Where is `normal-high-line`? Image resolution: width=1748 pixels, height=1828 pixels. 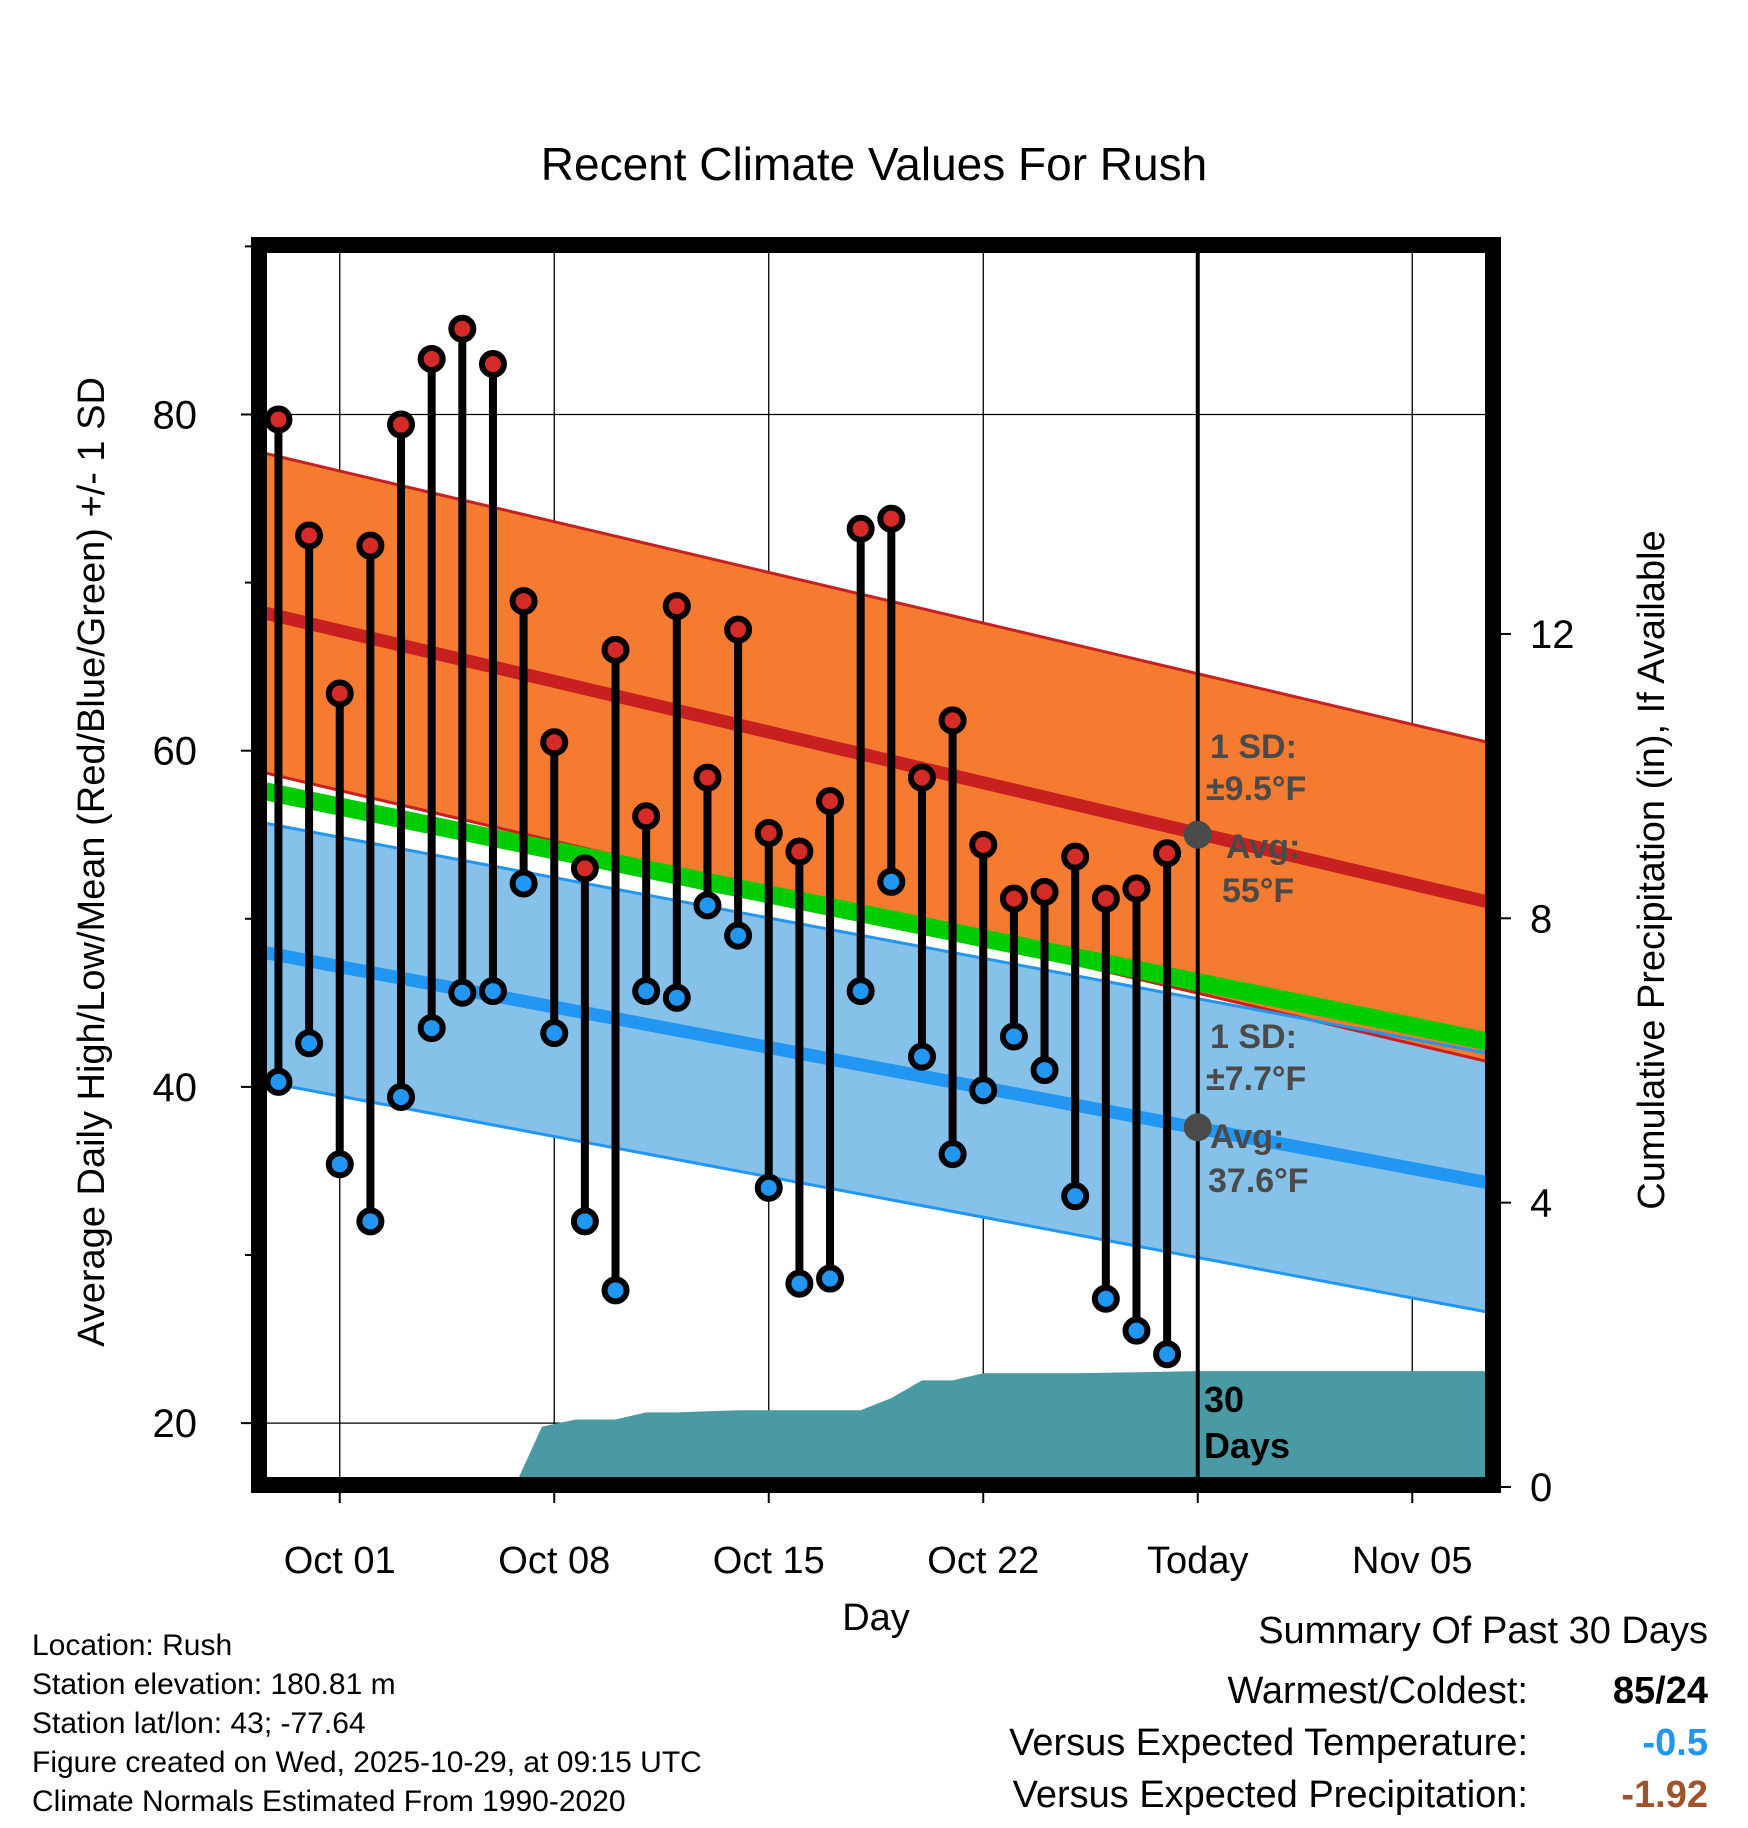
normal-high-line is located at coordinates (876, 757).